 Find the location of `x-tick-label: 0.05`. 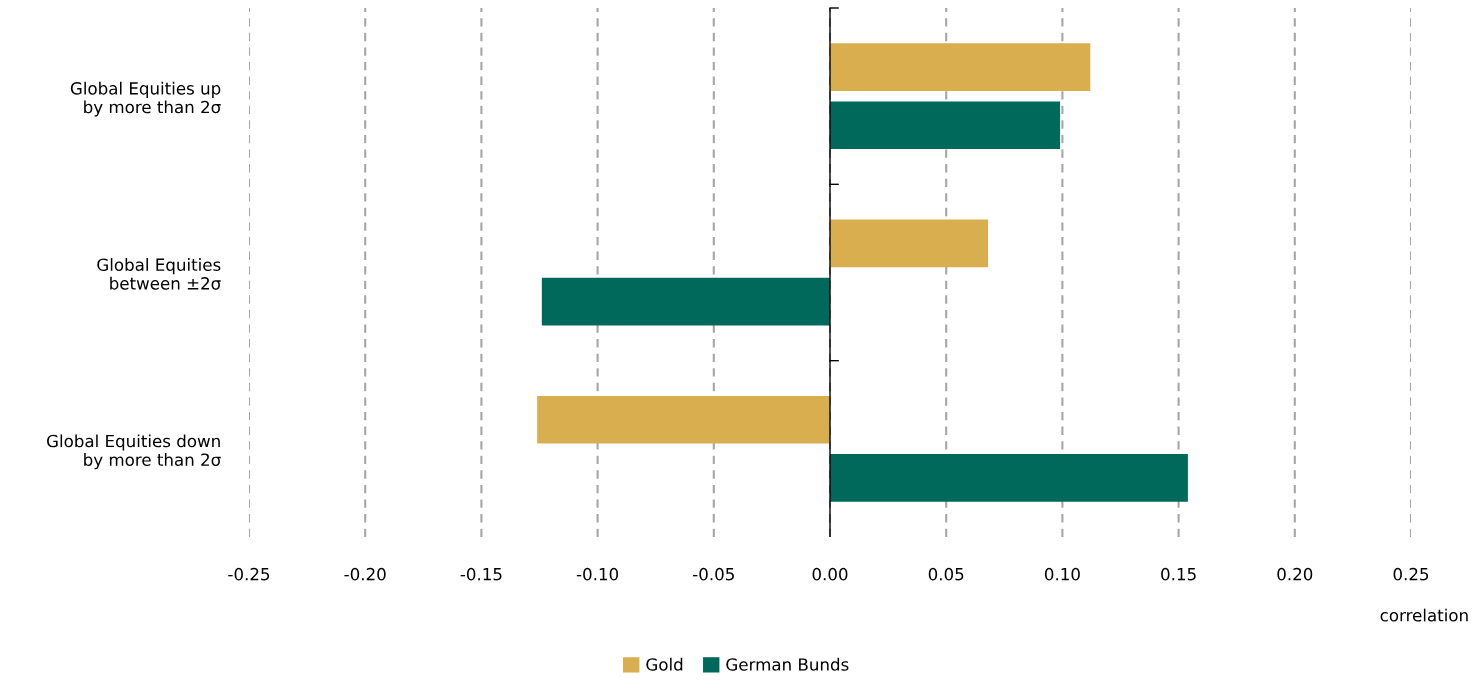

x-tick-label: 0.05 is located at coordinates (946, 574).